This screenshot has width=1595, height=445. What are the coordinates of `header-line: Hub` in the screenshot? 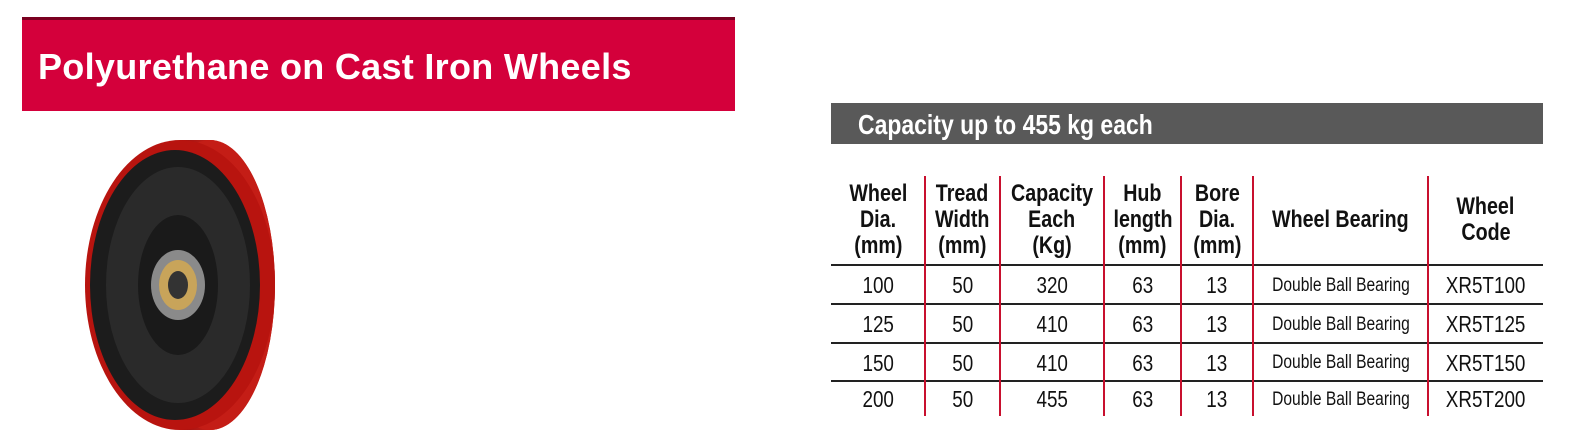 It's located at (1142, 193).